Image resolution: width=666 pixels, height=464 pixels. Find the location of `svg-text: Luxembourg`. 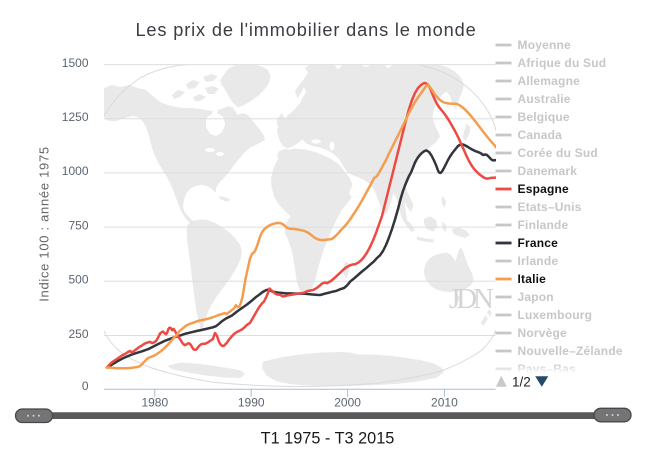

svg-text: Luxembourg is located at coordinates (555, 315).